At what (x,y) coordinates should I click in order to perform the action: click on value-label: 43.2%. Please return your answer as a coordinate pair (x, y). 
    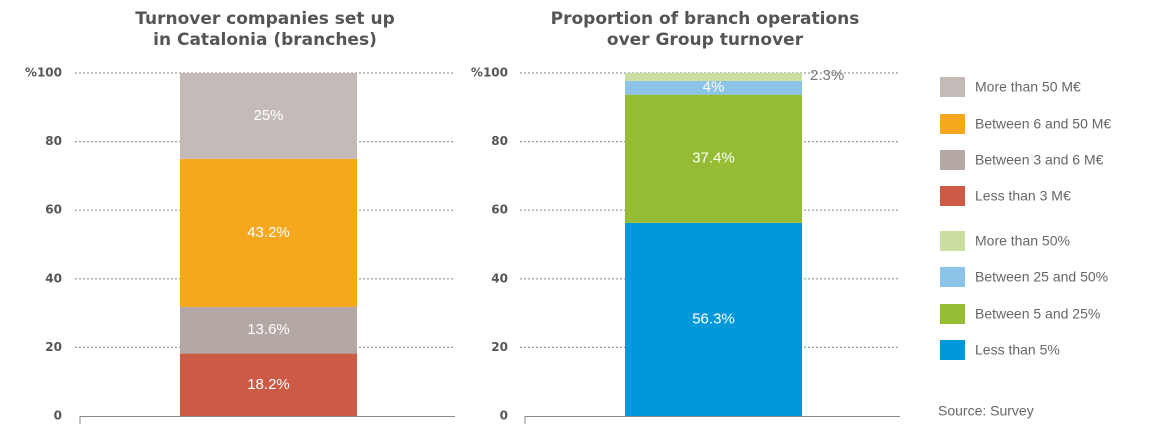
    Looking at the image, I should click on (268, 232).